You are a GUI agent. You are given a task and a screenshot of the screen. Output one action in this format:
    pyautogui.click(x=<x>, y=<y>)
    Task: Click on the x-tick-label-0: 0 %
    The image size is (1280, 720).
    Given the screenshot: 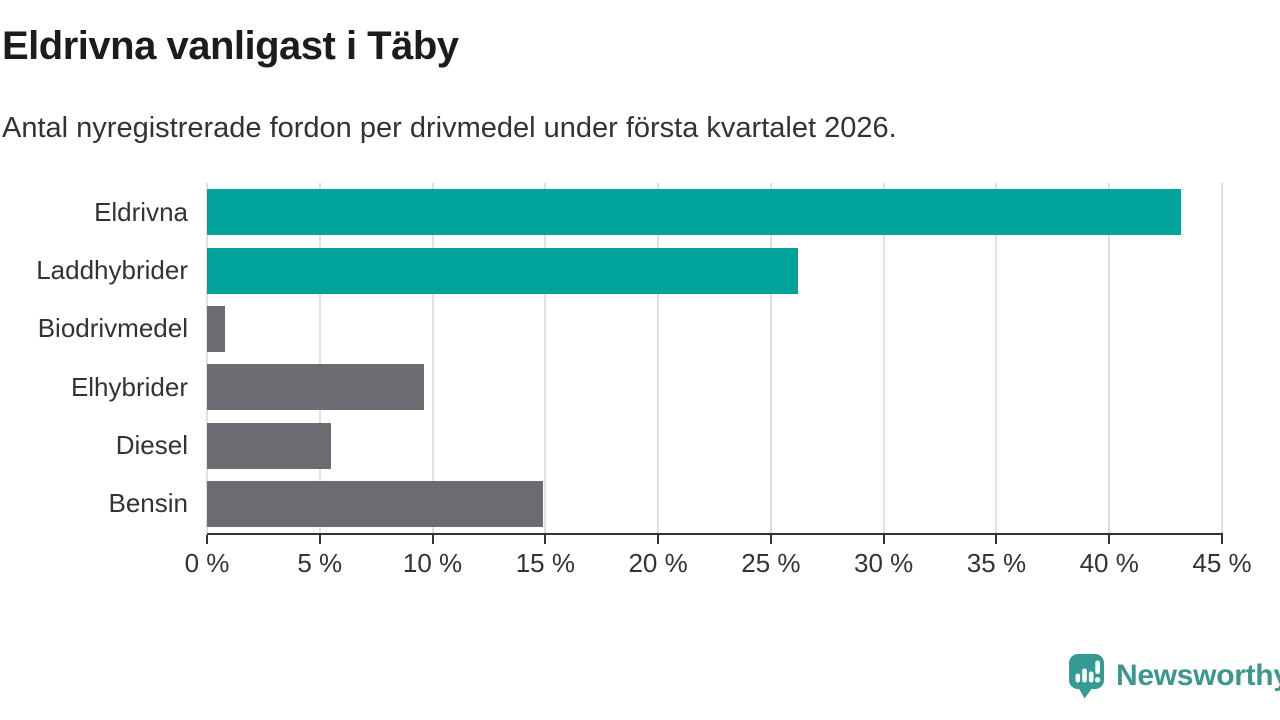 What is the action you would take?
    pyautogui.click(x=207, y=563)
    